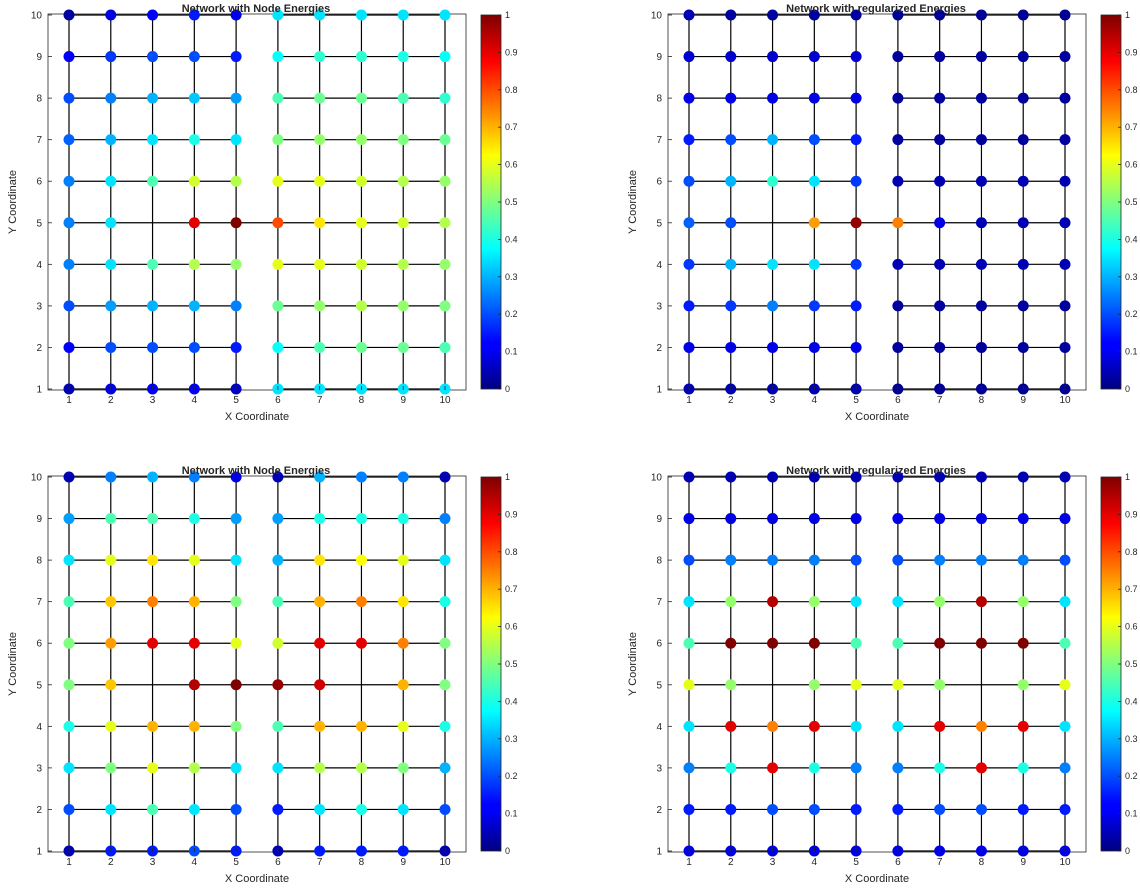  Describe the element at coordinates (633, 202) in the screenshot. I see `y-axis-label: Y Coordinate` at that location.